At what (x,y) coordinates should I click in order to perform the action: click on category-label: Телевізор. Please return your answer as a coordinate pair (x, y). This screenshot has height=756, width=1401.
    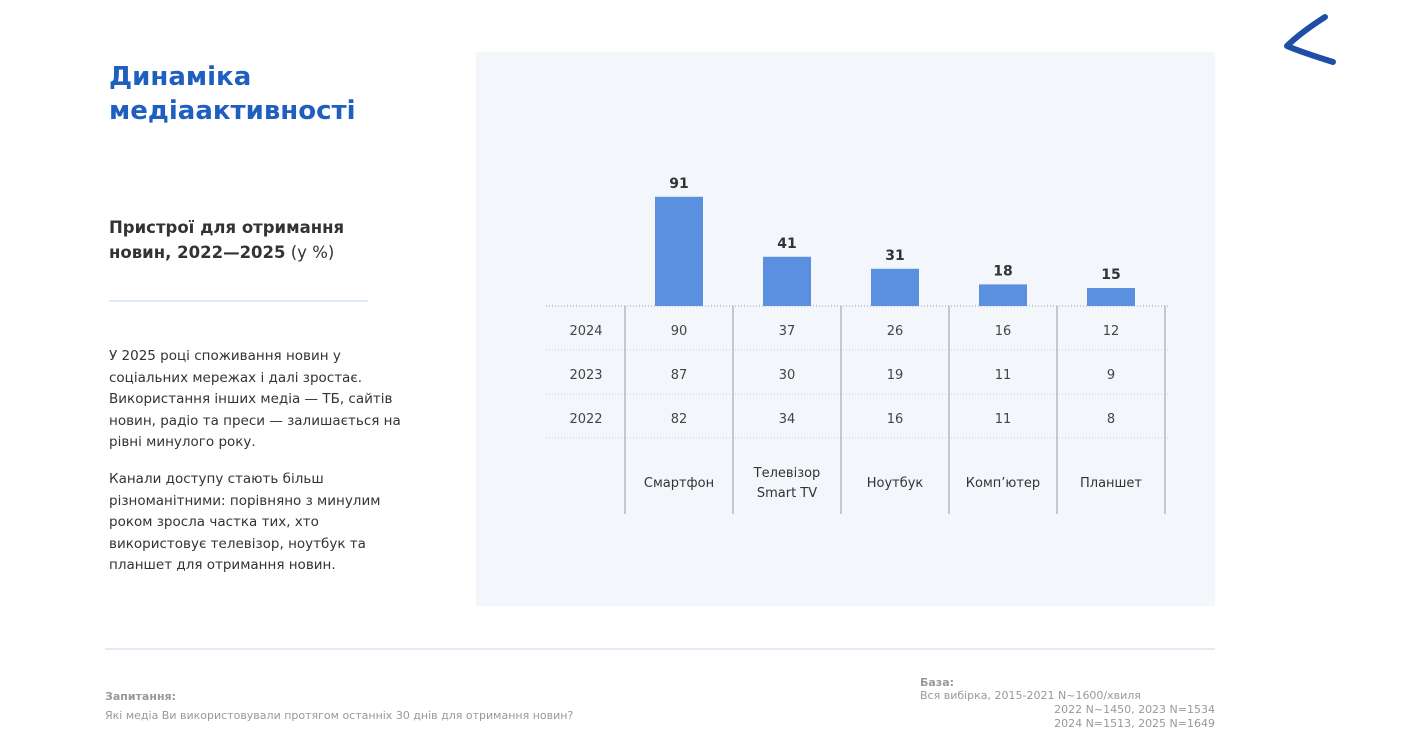
    Looking at the image, I should click on (787, 473).